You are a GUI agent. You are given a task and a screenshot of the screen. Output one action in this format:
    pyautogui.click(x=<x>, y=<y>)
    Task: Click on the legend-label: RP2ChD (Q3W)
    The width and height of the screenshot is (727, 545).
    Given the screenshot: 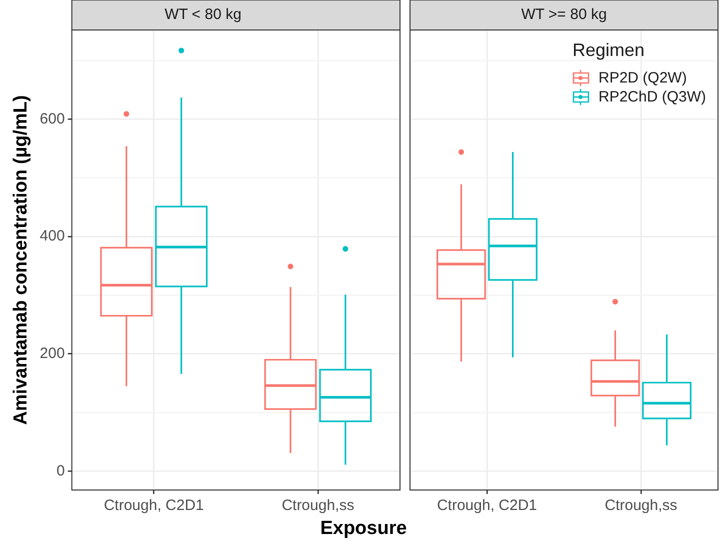 What is the action you would take?
    pyautogui.click(x=652, y=97)
    